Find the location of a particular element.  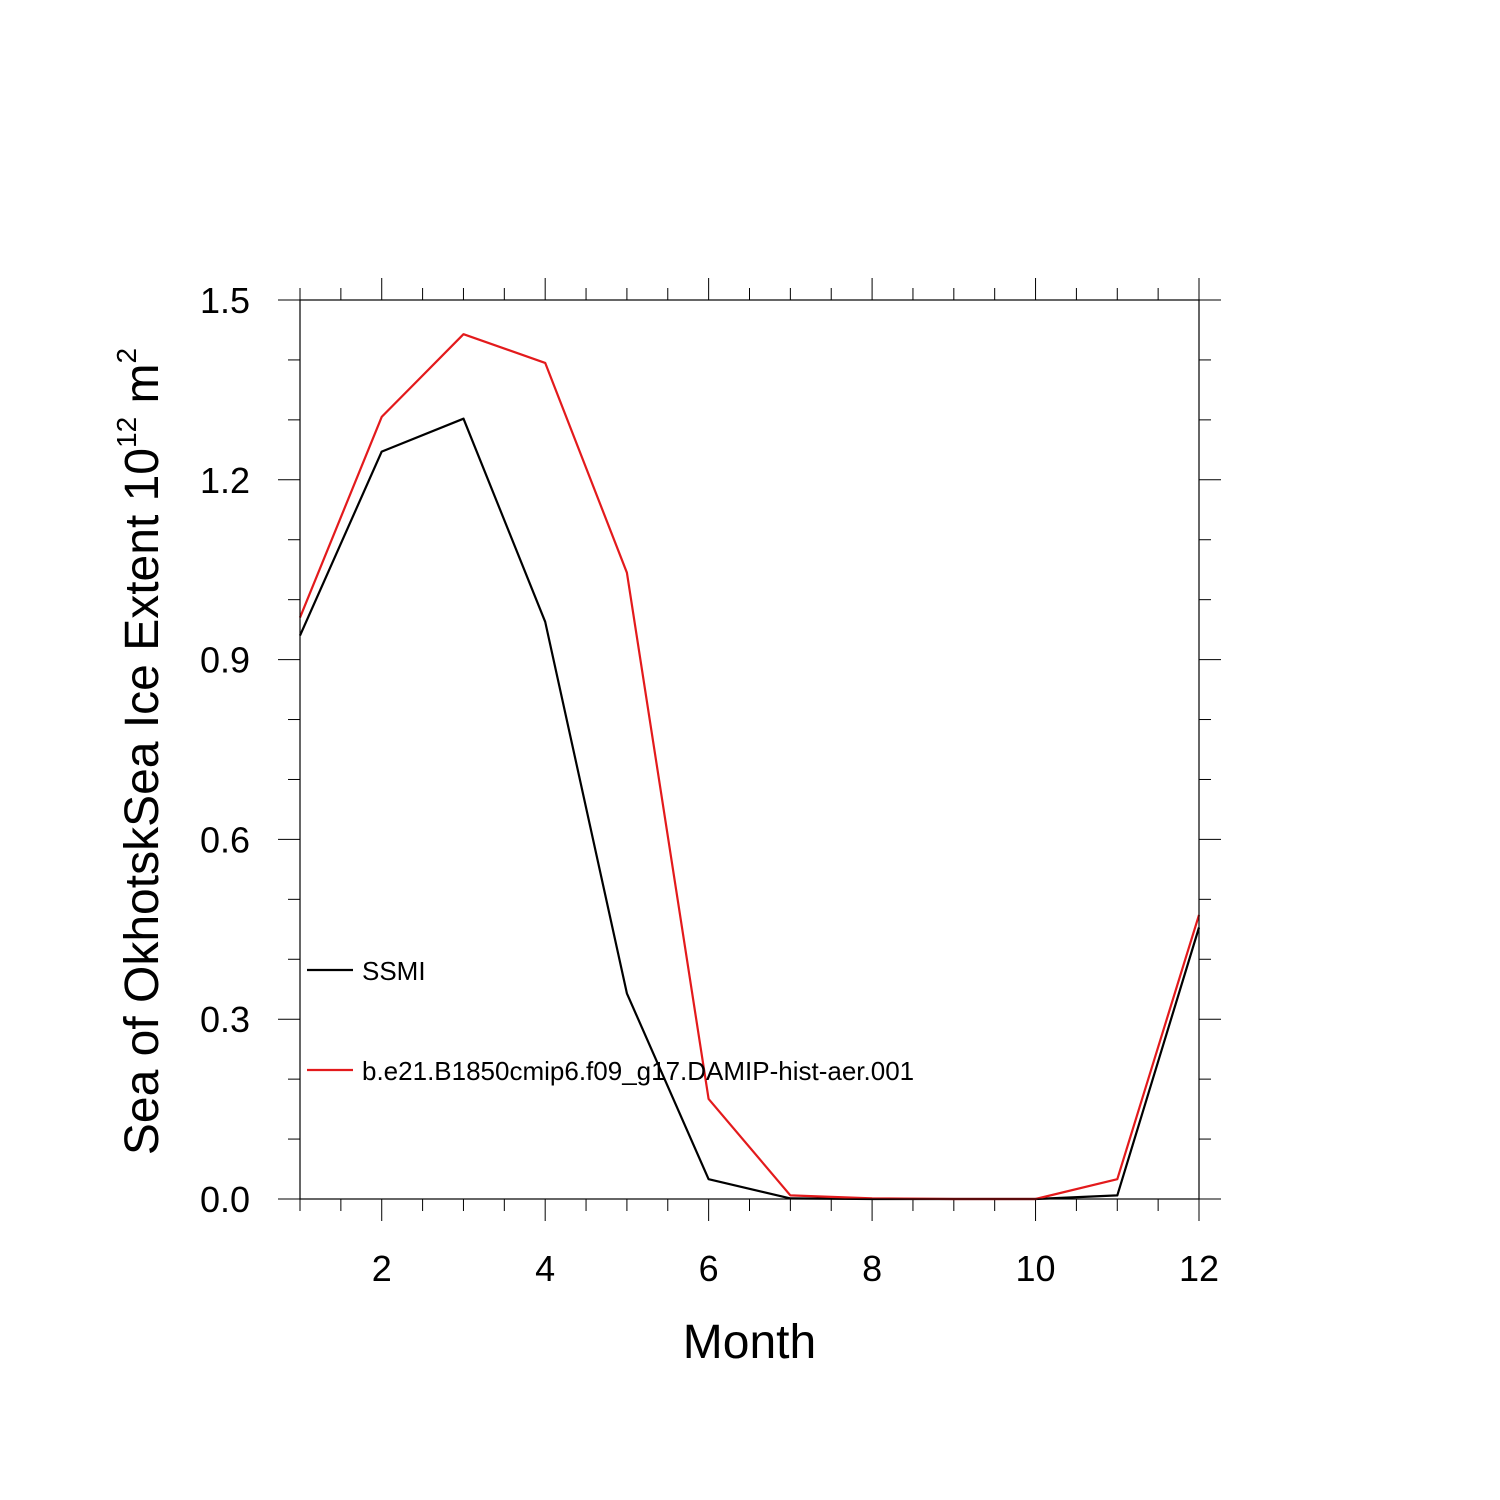

x-tick-label: 6 is located at coordinates (709, 1268).